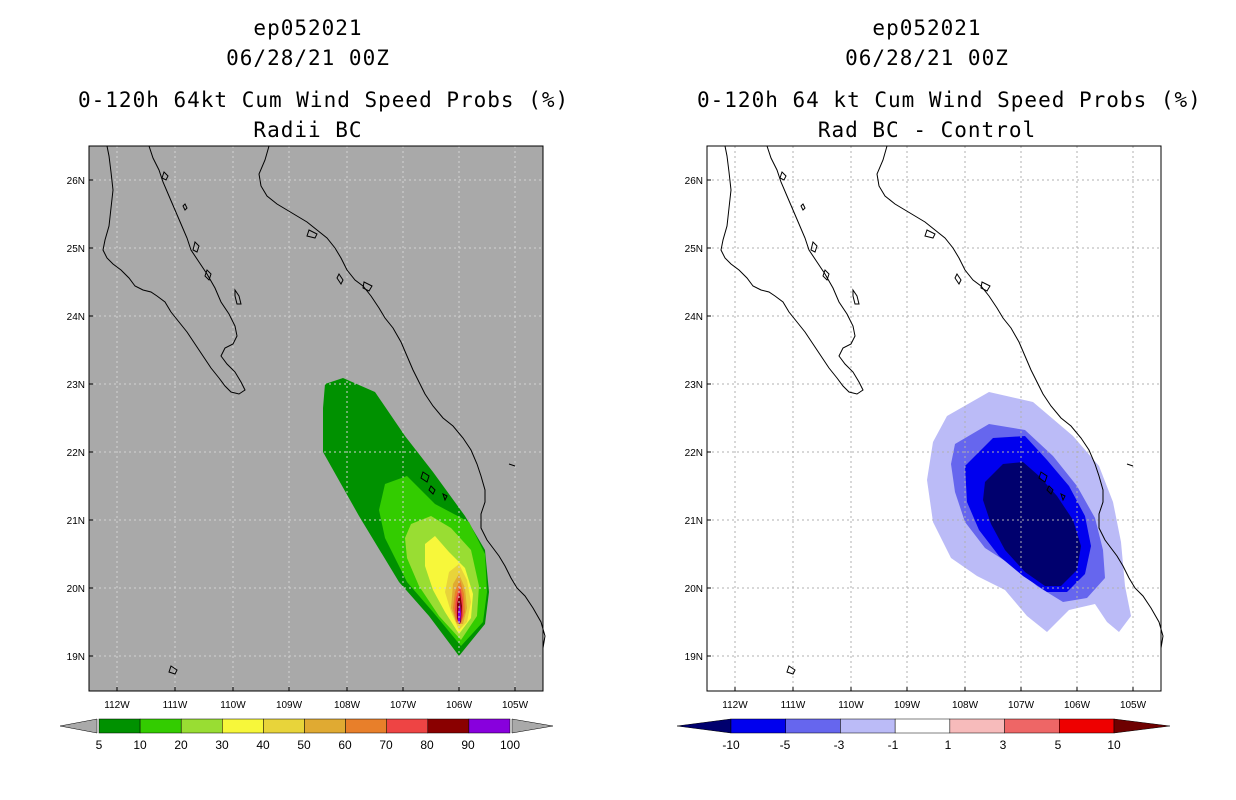 The width and height of the screenshot is (1236, 800). I want to click on right-datetime: 06/28/21 00Z, so click(927, 58).